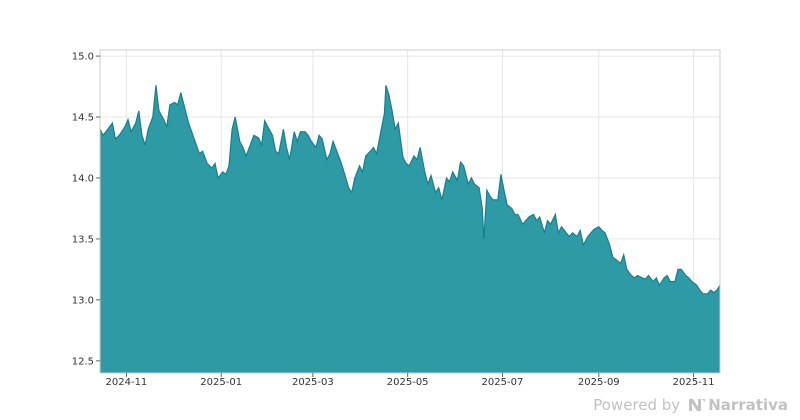  I want to click on y-tick-label: 15.0, so click(83, 57).